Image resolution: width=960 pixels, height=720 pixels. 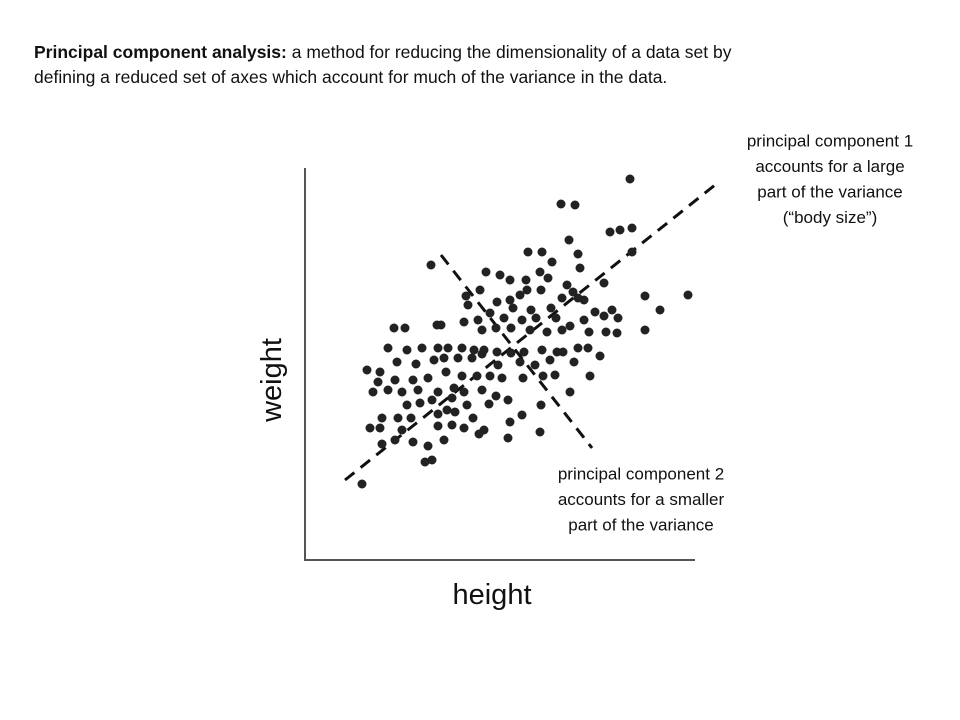 What do you see at coordinates (830, 140) in the screenshot?
I see `annotation-line: principal component 1` at bounding box center [830, 140].